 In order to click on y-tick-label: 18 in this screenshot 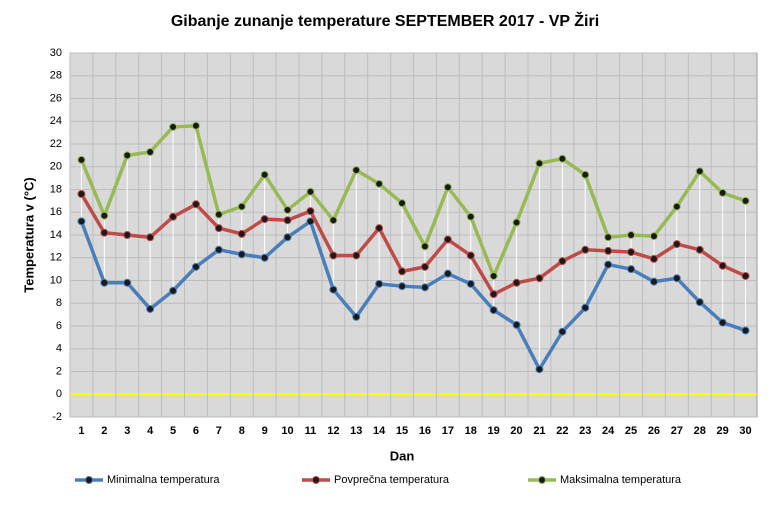, I will do `click(56, 189)`.